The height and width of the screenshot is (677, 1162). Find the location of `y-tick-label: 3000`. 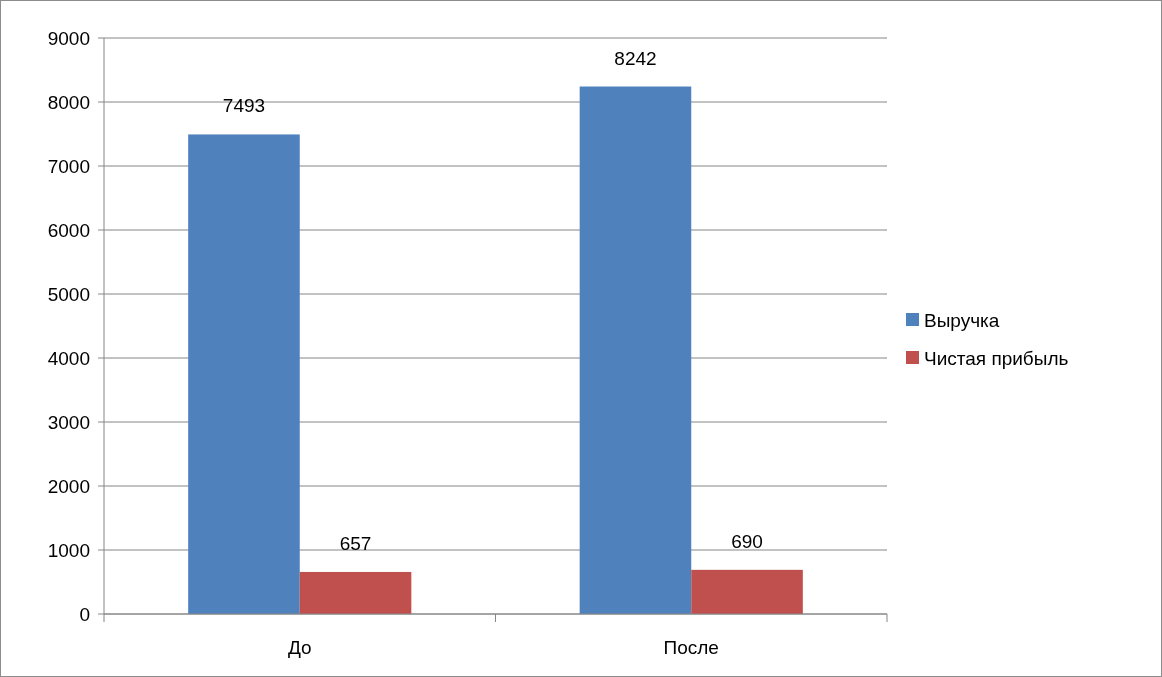

y-tick-label: 3000 is located at coordinates (68, 422).